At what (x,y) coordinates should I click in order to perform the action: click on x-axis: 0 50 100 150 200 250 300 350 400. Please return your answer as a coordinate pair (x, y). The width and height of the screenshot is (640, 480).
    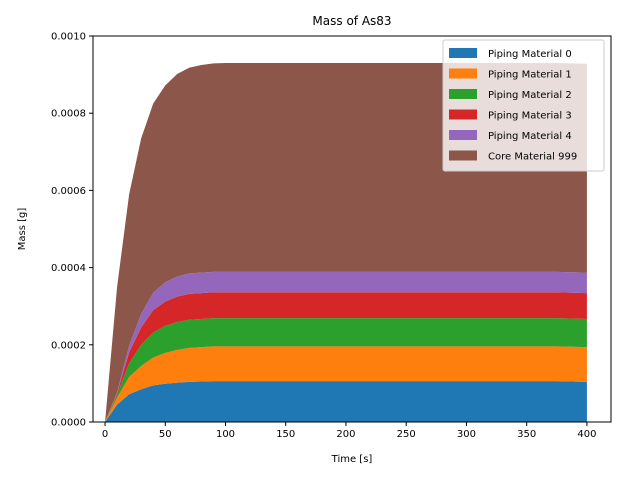
    Looking at the image, I should click on (349, 431).